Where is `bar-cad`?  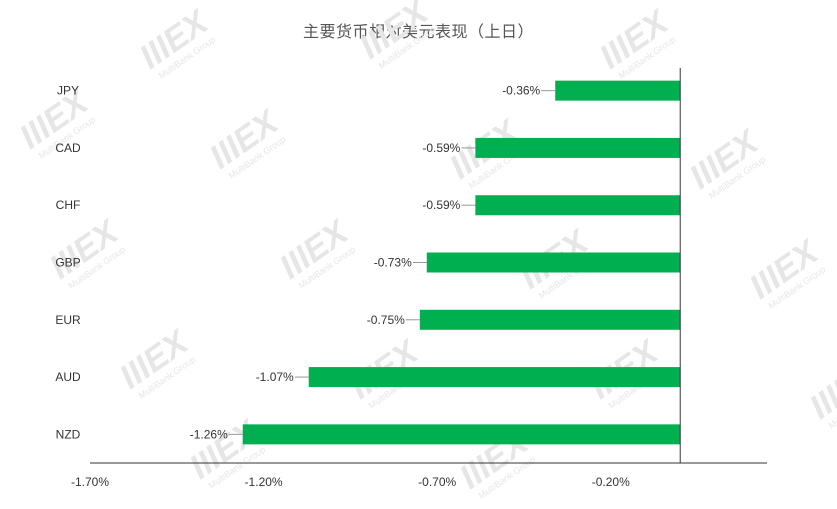
bar-cad is located at coordinates (578, 147).